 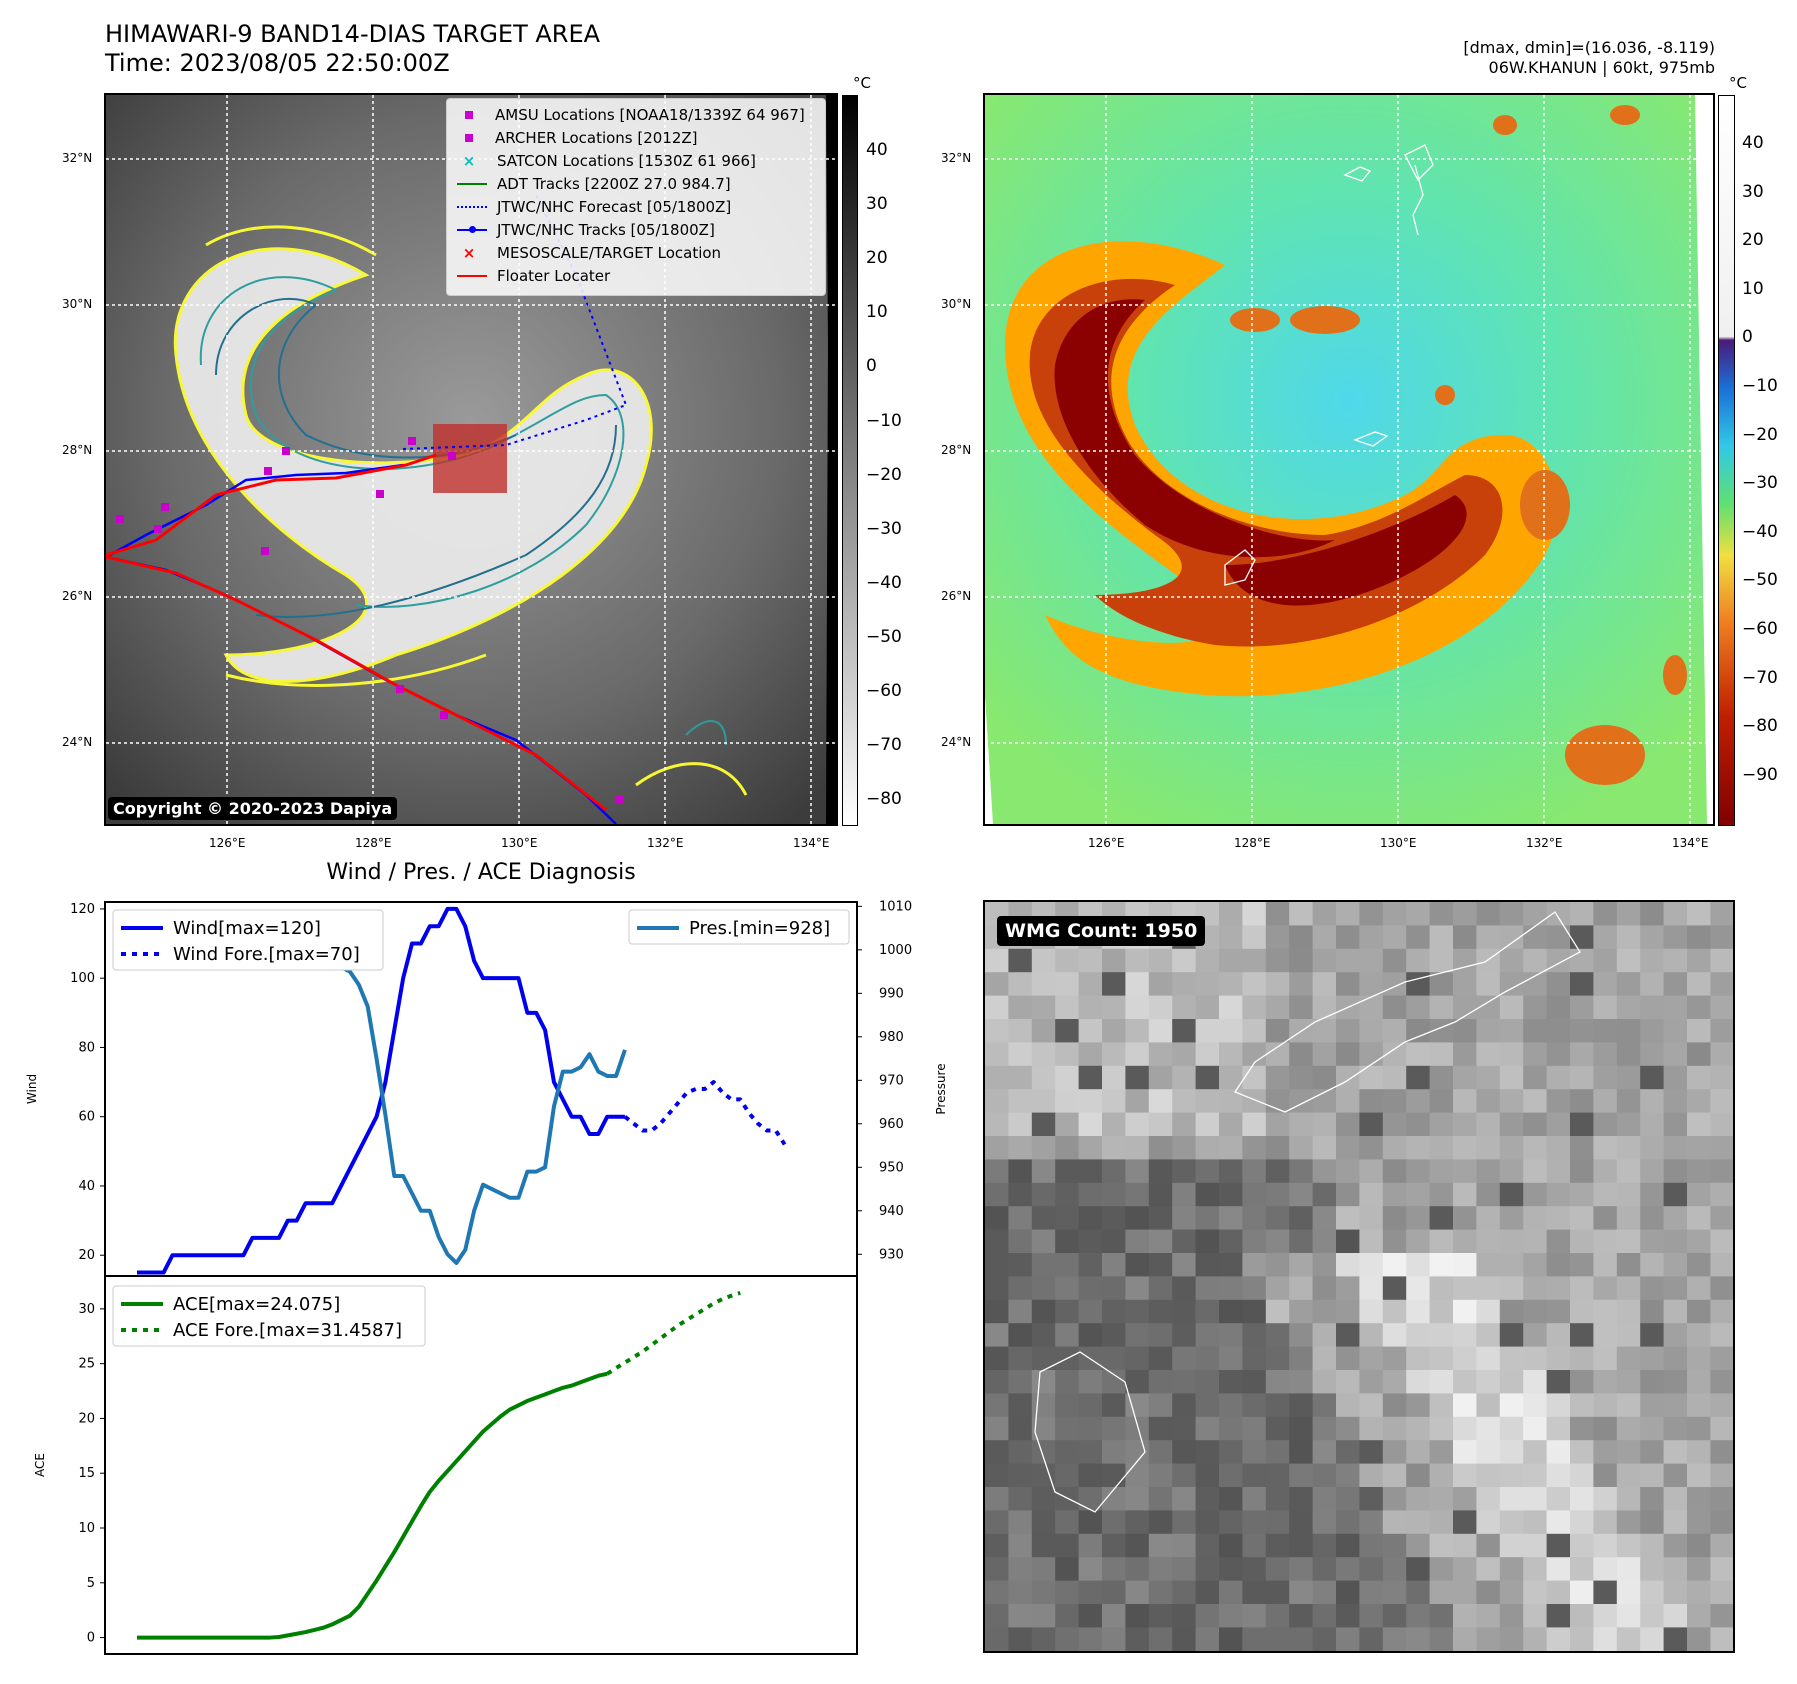 What do you see at coordinates (82, 909) in the screenshot?
I see `y-tick-label: 120` at bounding box center [82, 909].